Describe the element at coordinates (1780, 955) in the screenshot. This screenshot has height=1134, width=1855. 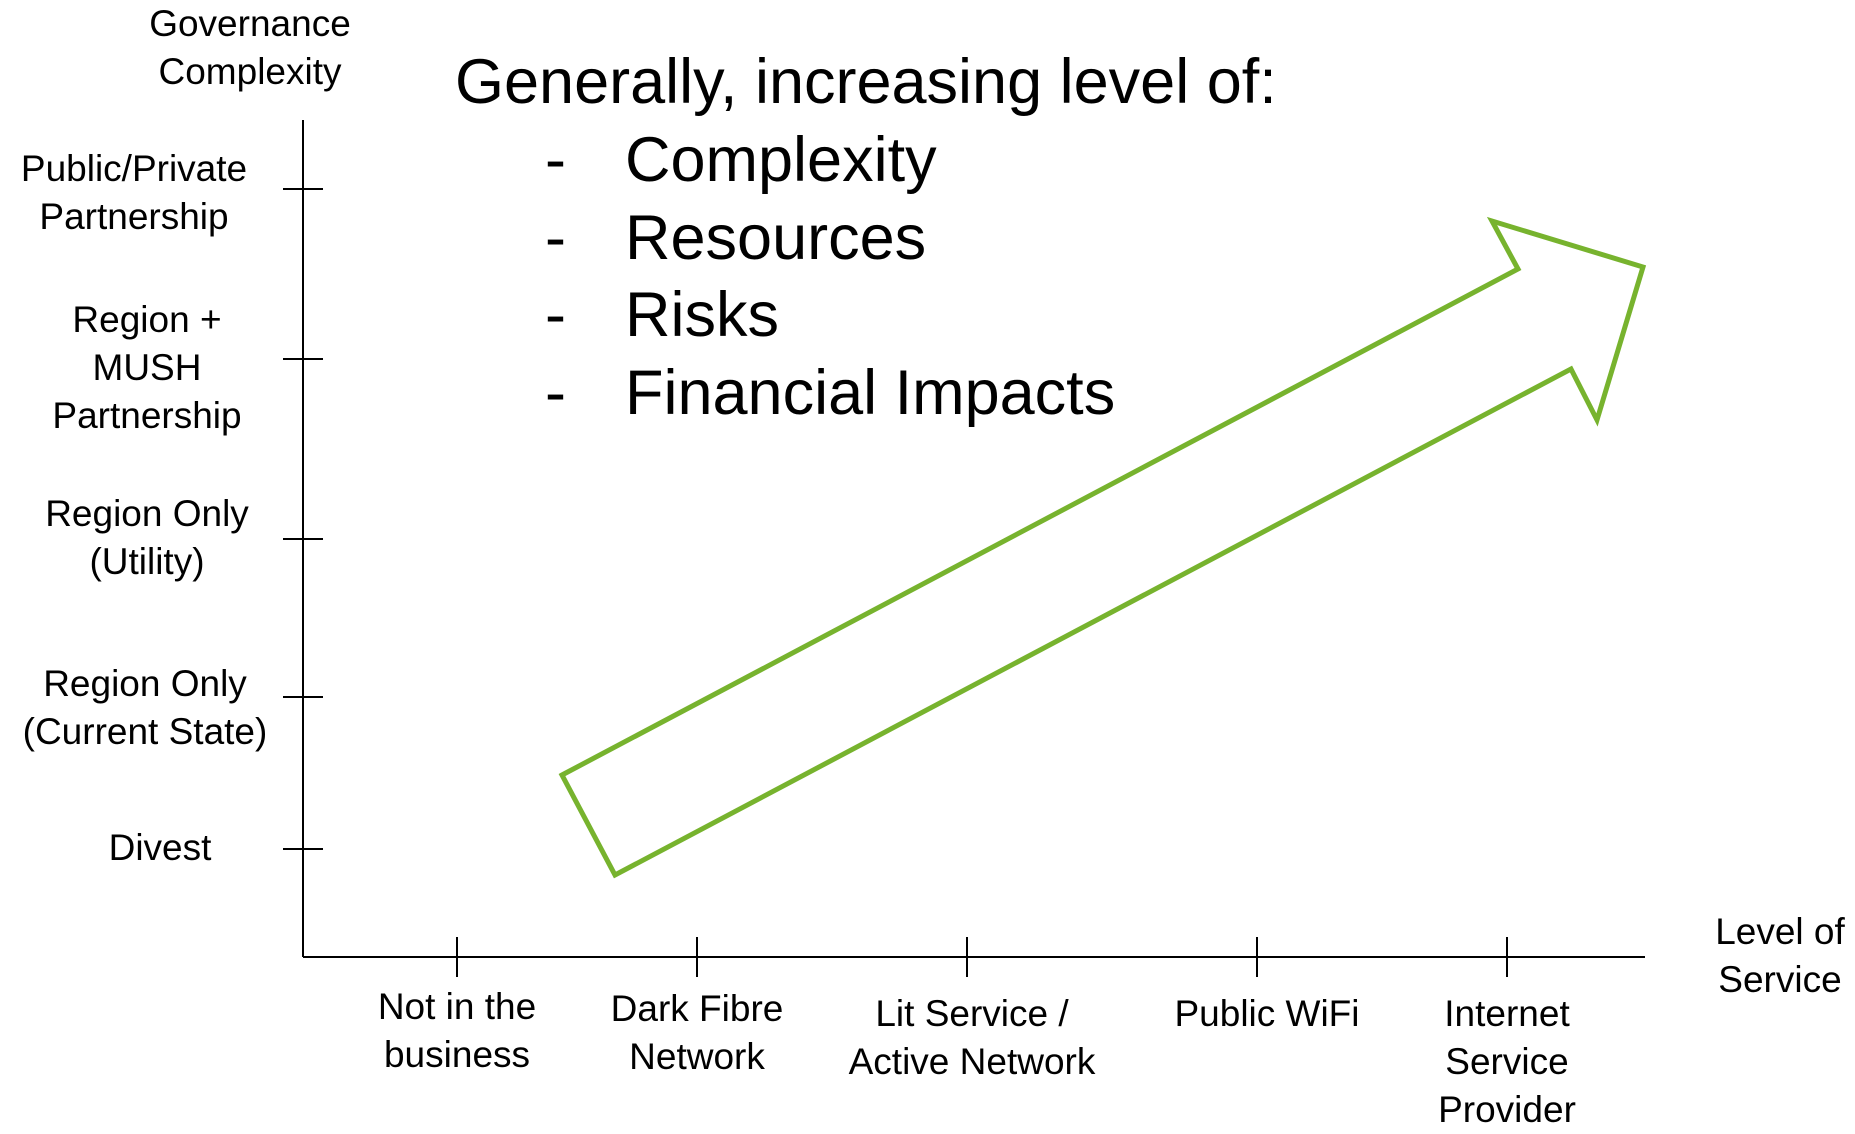
I see `x-axis-title: Level of Service` at that location.